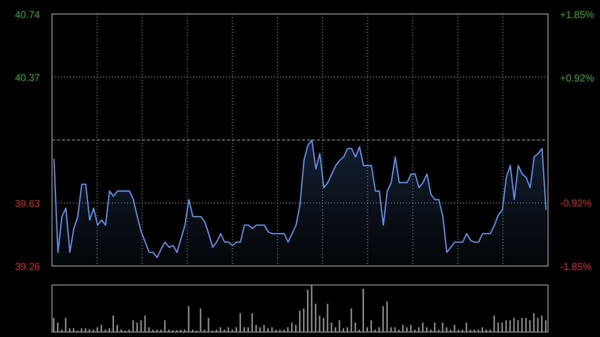 The width and height of the screenshot is (600, 337). I want to click on y2-tick-label: +0.92%, so click(577, 78).